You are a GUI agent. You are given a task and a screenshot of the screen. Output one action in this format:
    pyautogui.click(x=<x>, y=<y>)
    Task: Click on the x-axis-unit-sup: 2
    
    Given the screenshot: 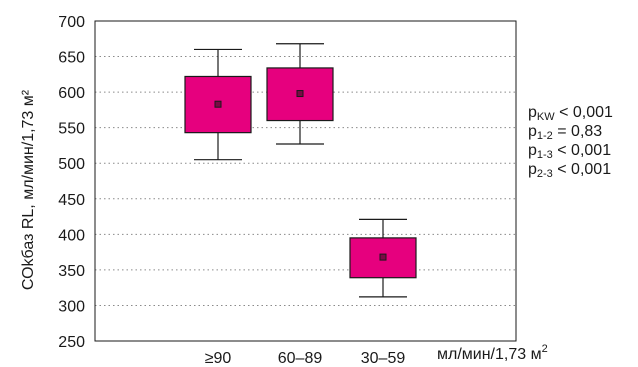 What is the action you would take?
    pyautogui.click(x=544, y=349)
    